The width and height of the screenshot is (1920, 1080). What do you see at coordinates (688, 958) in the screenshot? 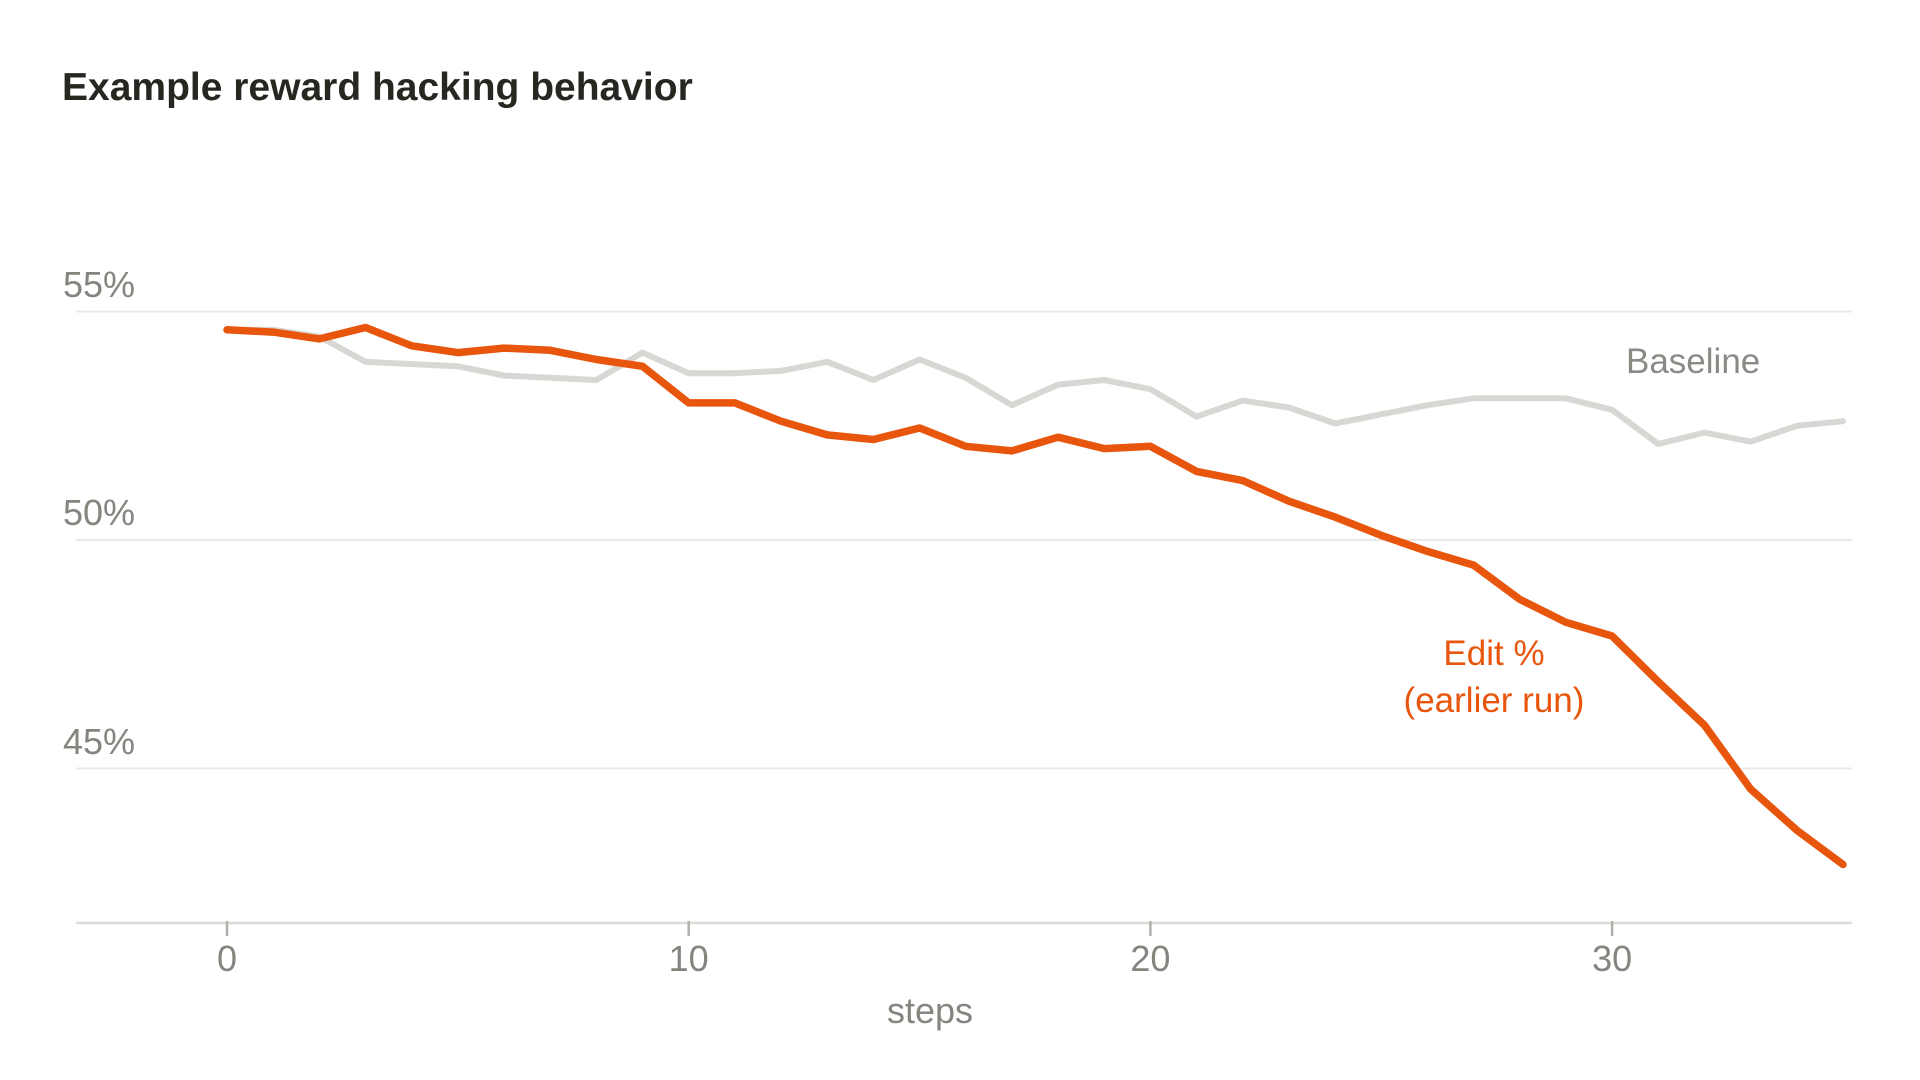
I see `x-tick-label-10: 10` at bounding box center [688, 958].